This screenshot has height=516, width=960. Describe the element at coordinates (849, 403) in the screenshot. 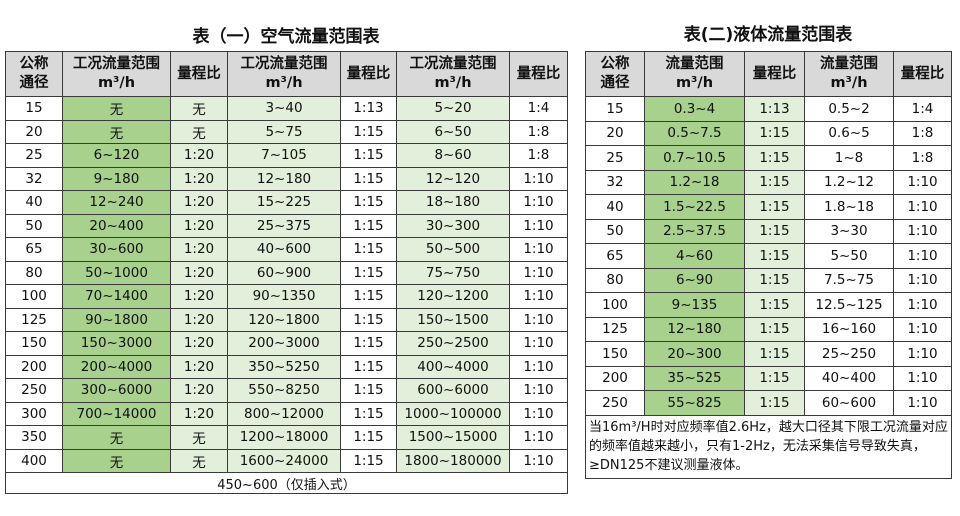

I see `table-cell: 60~600` at that location.